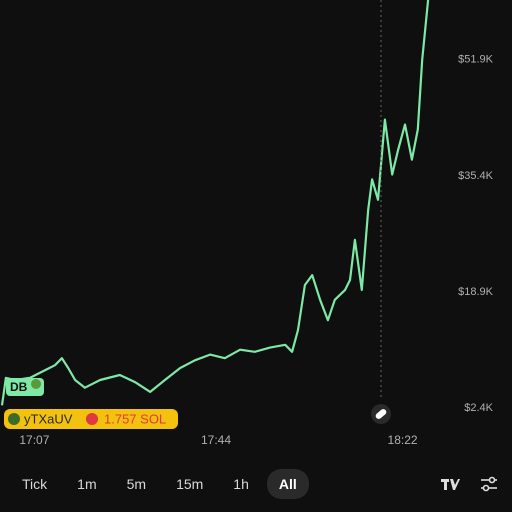 This screenshot has height=512, width=512. What do you see at coordinates (476, 60) in the screenshot?
I see `y-tick-label: $51.9K` at bounding box center [476, 60].